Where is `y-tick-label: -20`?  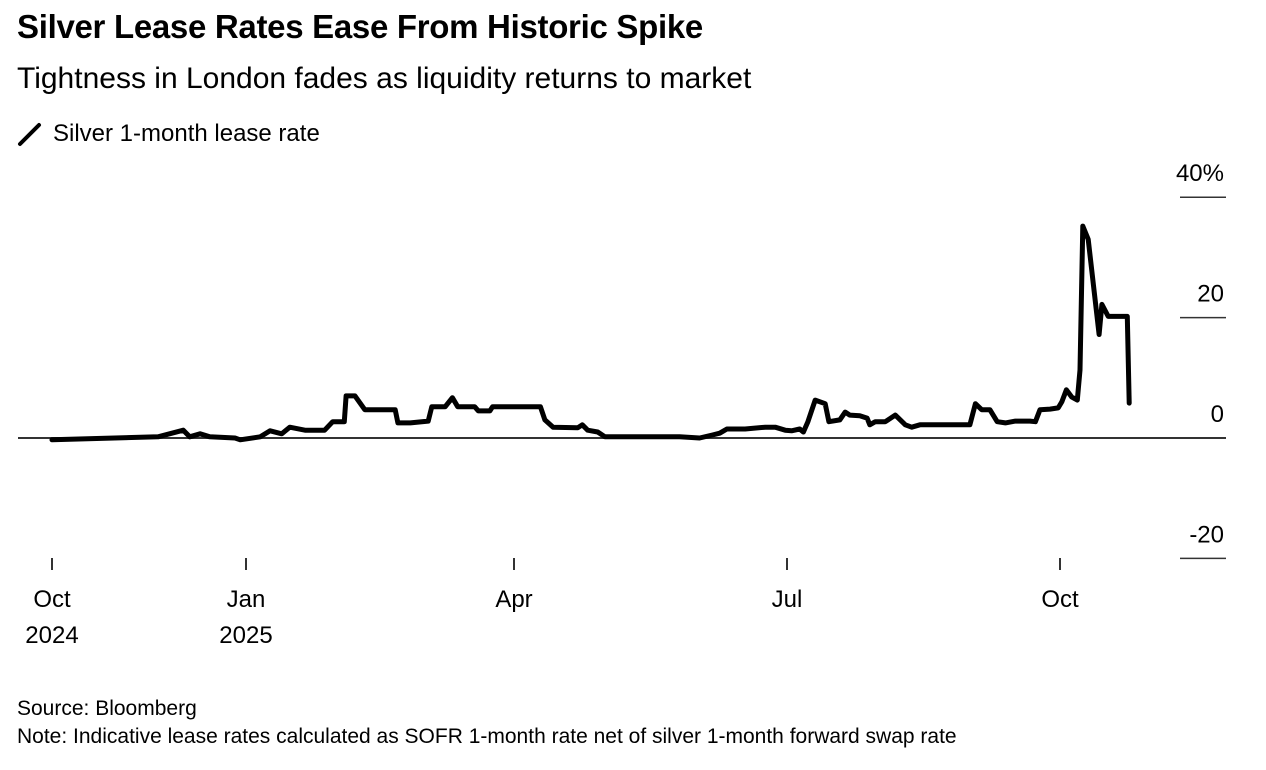 y-tick-label: -20 is located at coordinates (1206, 534).